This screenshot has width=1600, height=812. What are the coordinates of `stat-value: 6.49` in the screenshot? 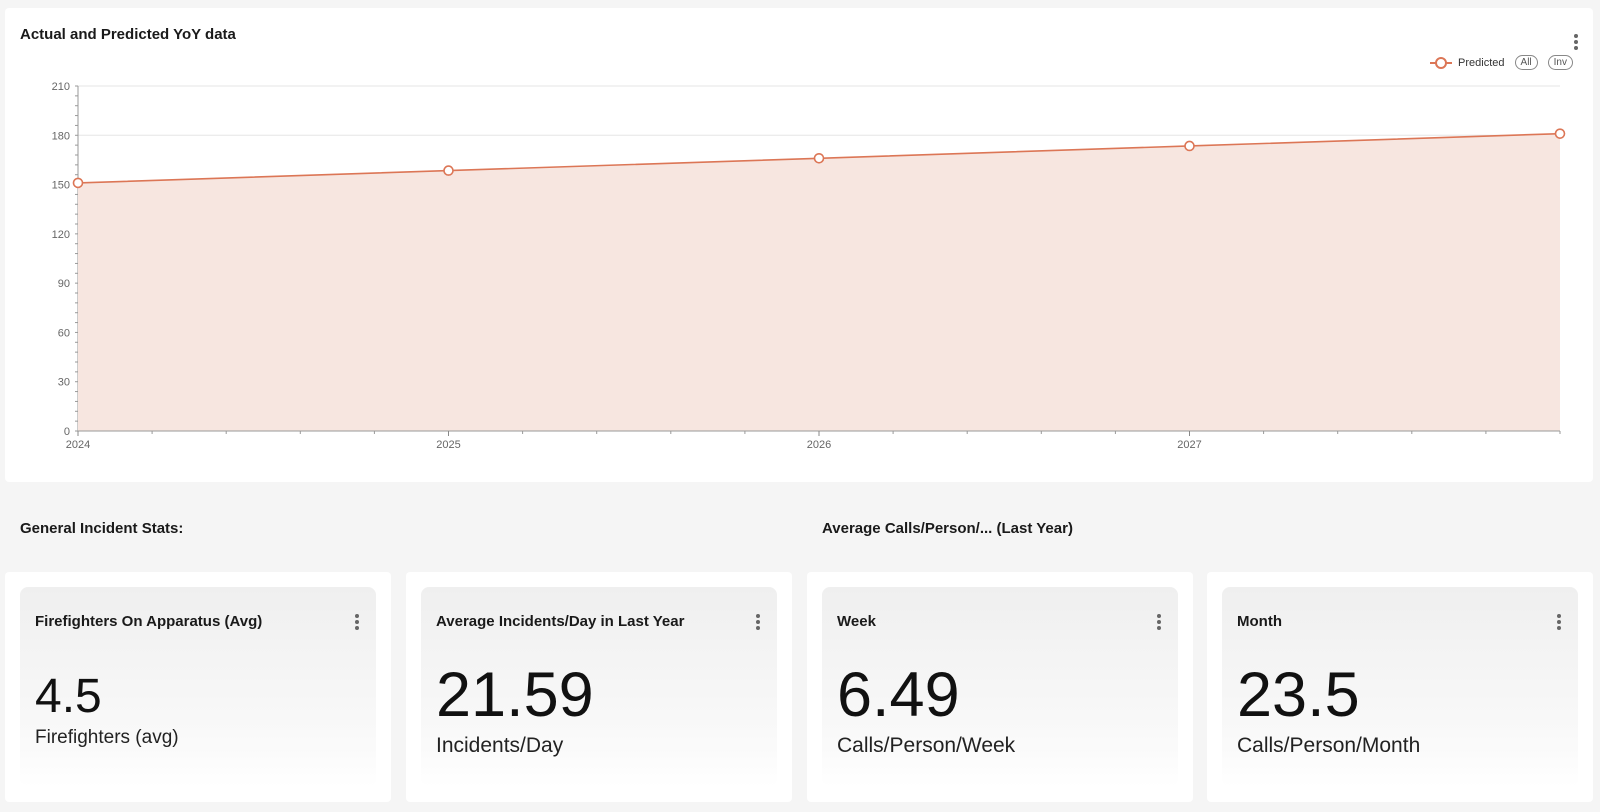 It's located at (898, 695).